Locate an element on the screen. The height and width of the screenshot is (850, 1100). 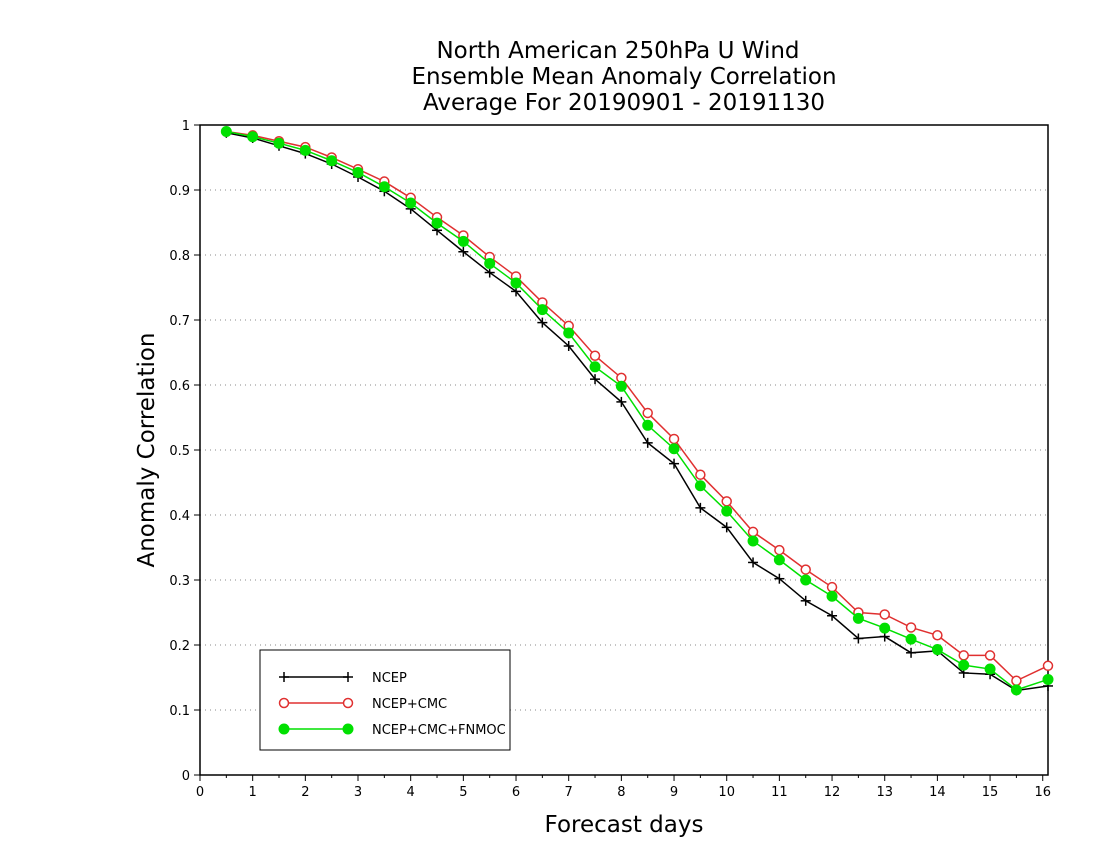
x-tick-label: 15 is located at coordinates (990, 792).